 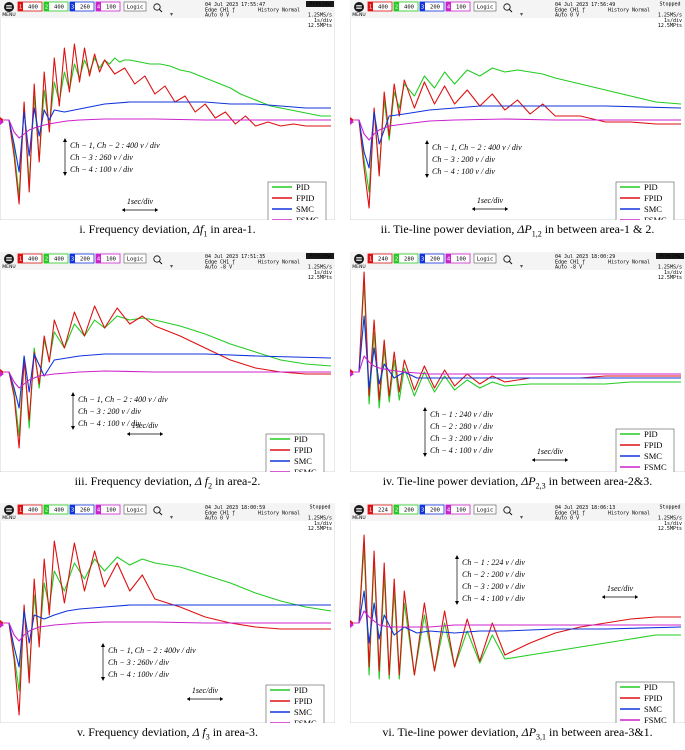 I want to click on legend-label-smc: SMC, so click(x=653, y=456).